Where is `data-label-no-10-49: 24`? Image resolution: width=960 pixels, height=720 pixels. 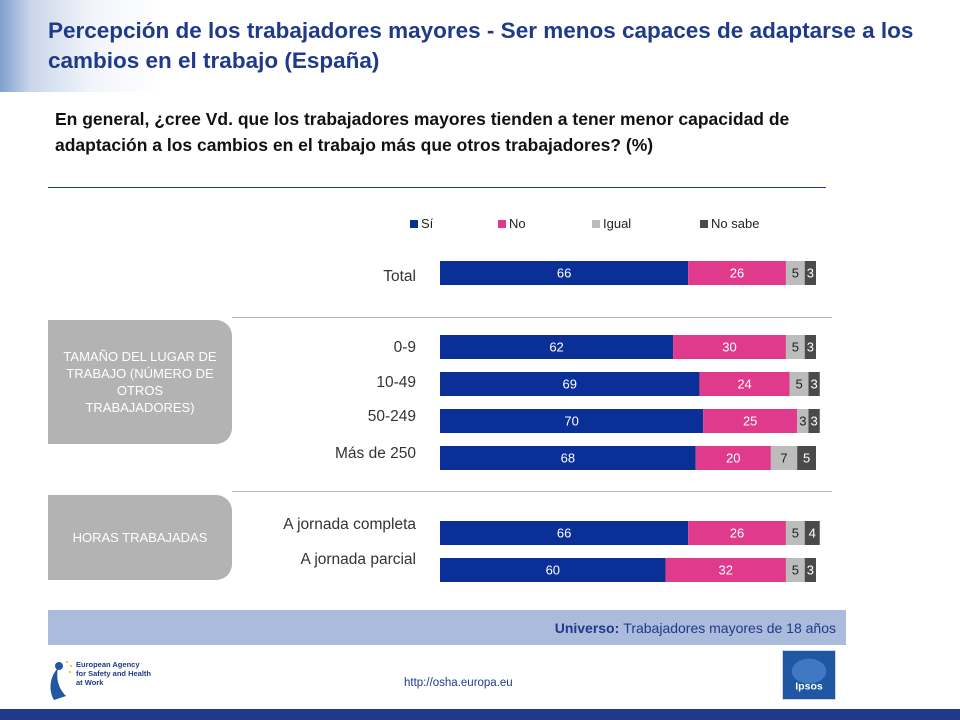
data-label-no-10-49: 24 is located at coordinates (744, 384).